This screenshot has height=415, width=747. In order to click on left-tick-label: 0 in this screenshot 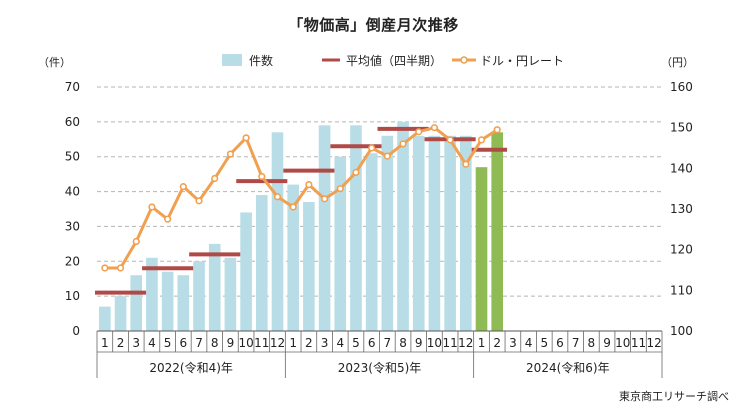, I will do `click(76, 331)`.